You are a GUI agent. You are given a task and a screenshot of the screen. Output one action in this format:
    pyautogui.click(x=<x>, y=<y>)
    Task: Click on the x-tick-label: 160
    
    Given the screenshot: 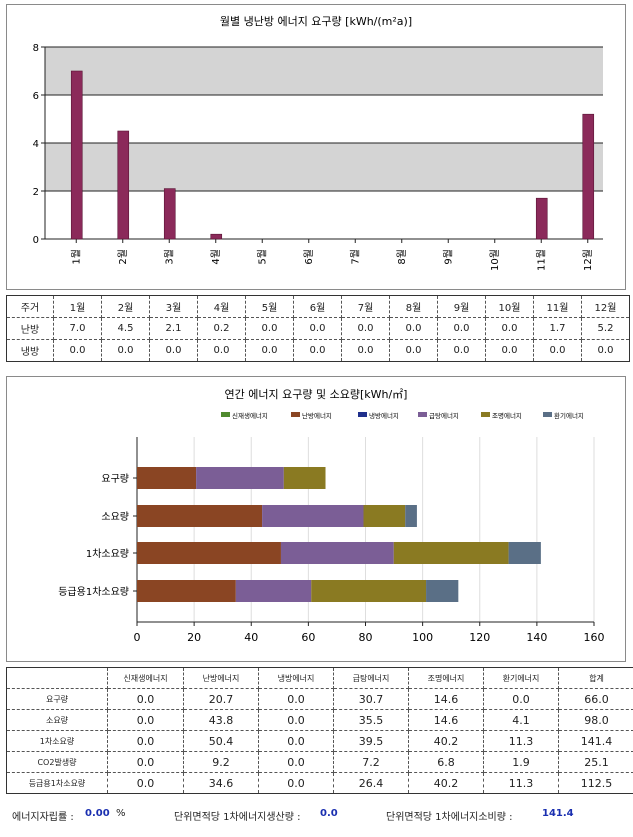 What is the action you would take?
    pyautogui.click(x=594, y=637)
    